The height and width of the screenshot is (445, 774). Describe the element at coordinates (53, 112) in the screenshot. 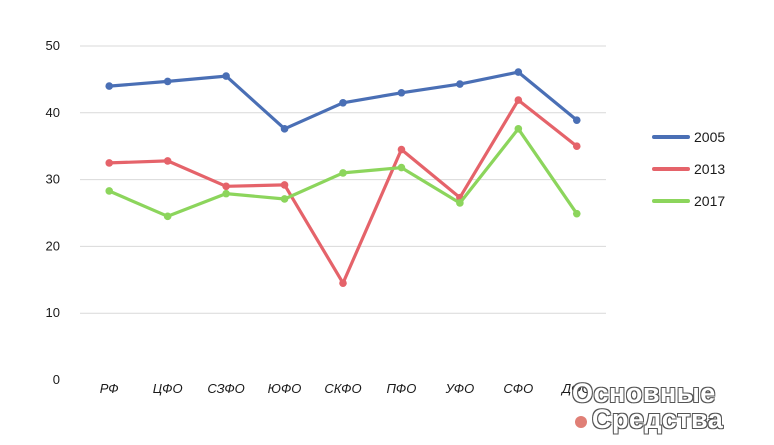

I see `y-tick-label: 40` at that location.